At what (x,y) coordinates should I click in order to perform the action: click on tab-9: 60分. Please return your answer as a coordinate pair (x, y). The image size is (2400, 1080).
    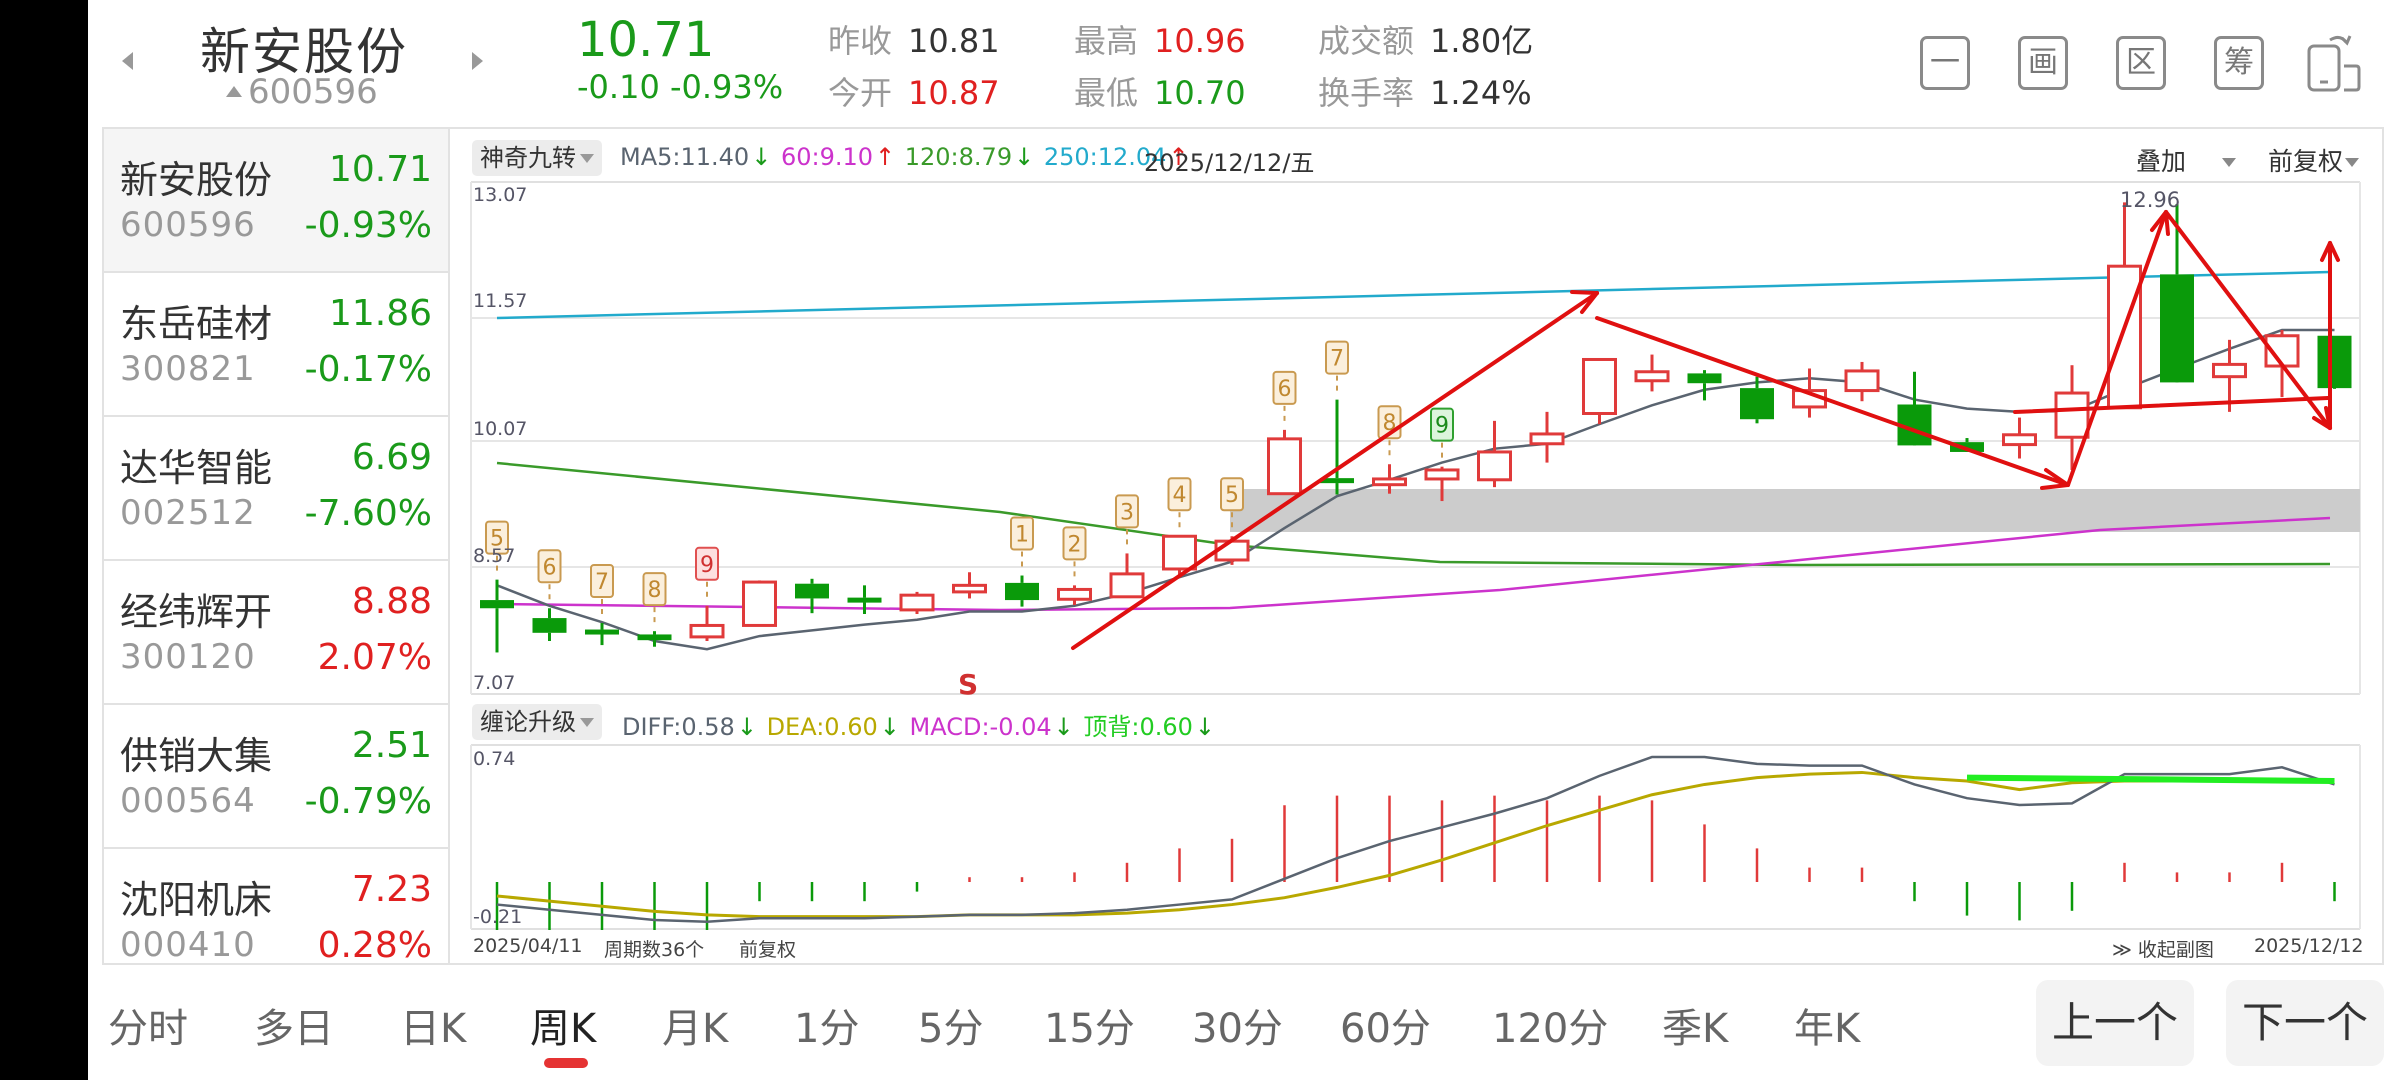
    Looking at the image, I should click on (1385, 1029).